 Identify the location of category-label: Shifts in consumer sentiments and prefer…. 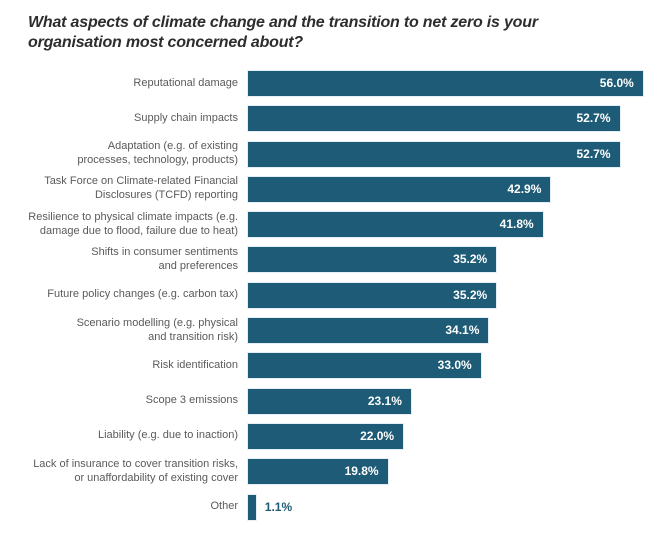
(164, 259).